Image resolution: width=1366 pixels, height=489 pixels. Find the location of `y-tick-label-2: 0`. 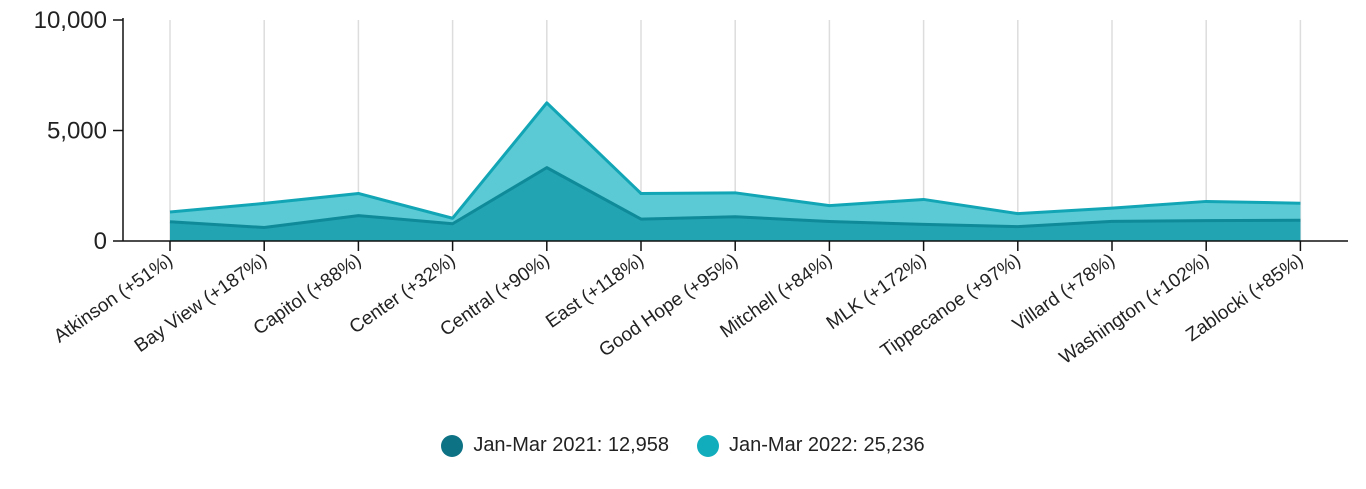

y-tick-label-2: 0 is located at coordinates (100, 241).